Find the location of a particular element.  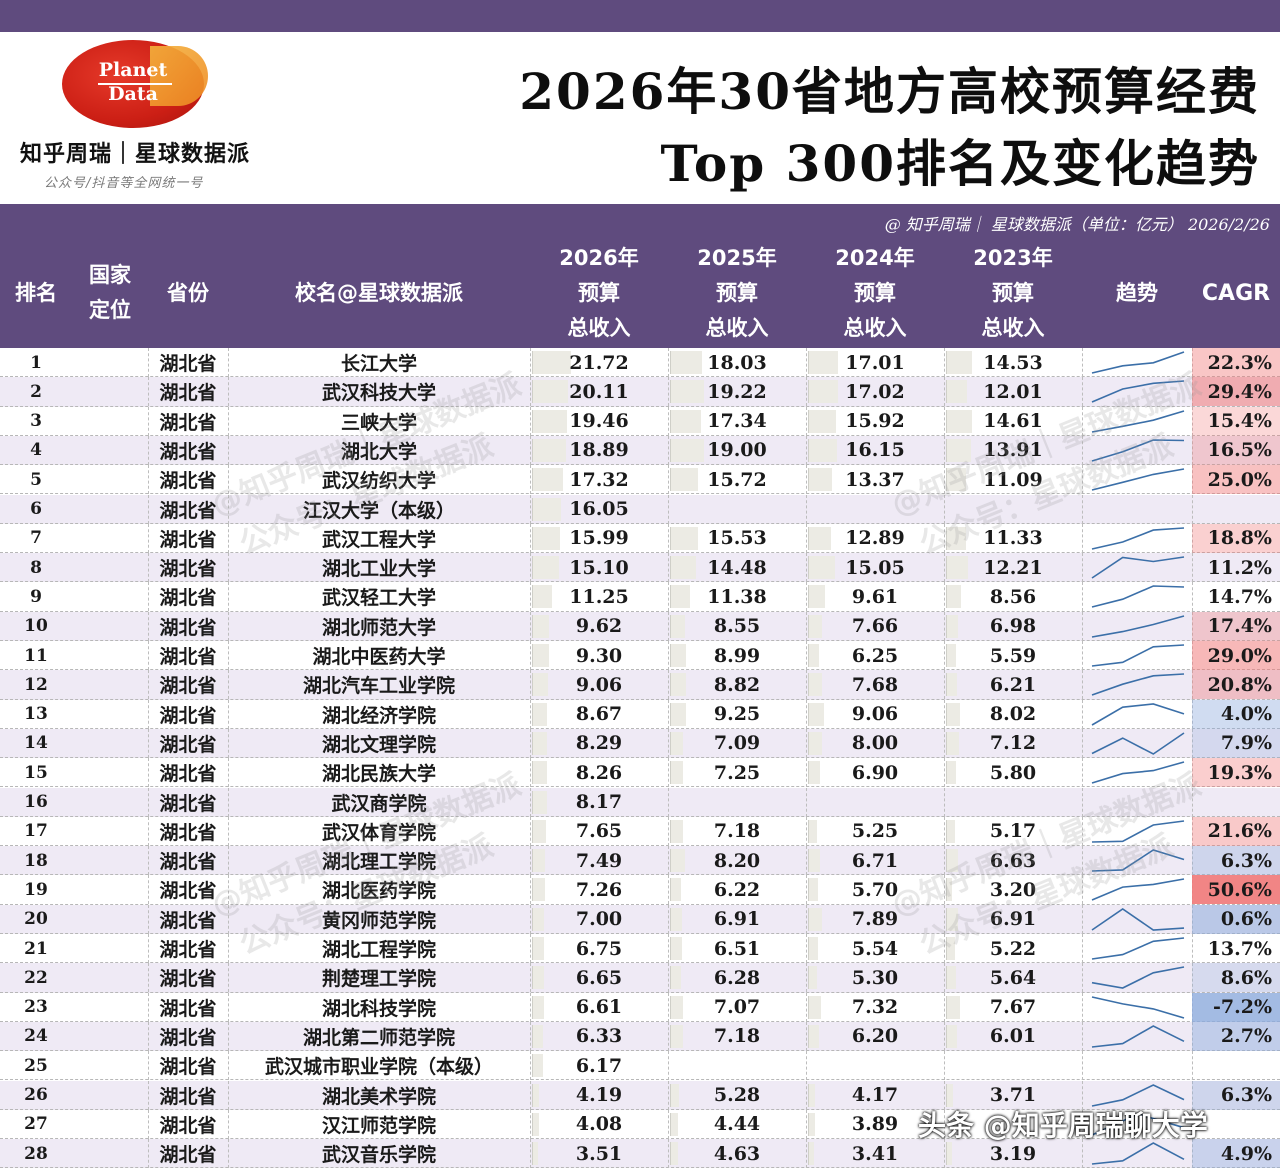

cell-y2025: 7.18 is located at coordinates (737, 1036).